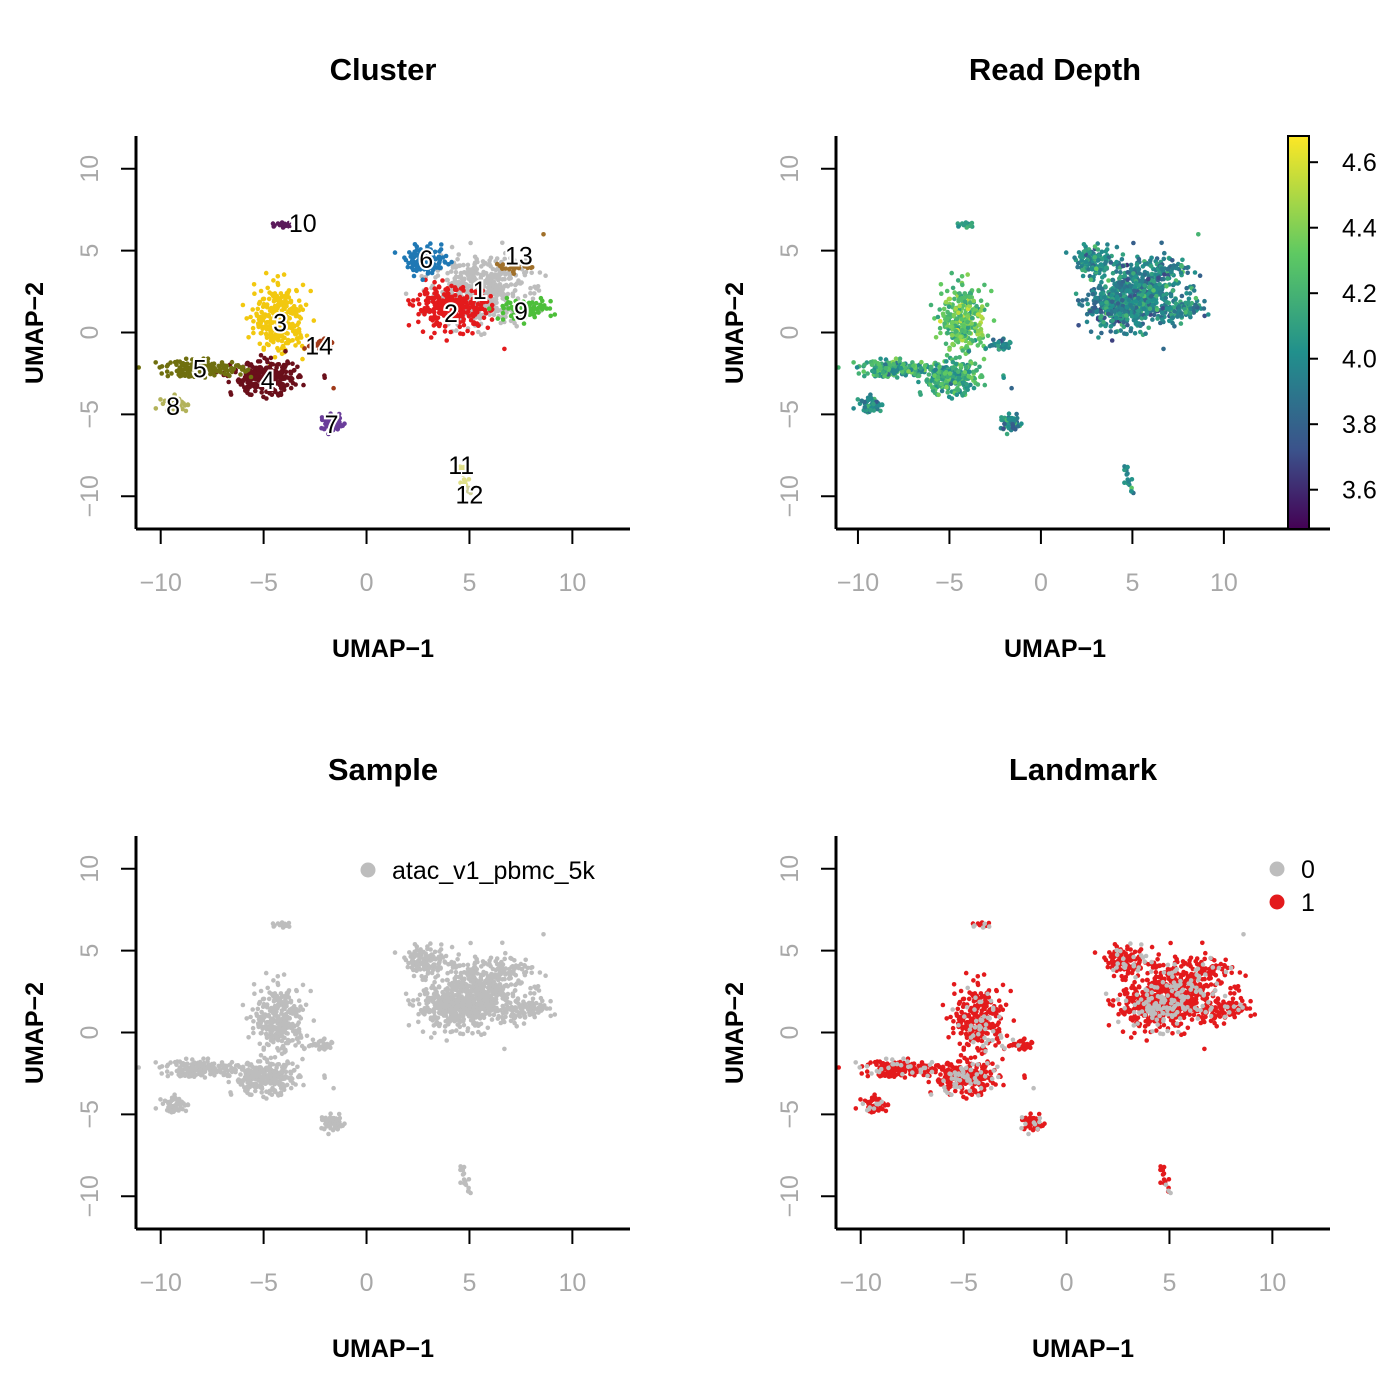  Describe the element at coordinates (480, 291) in the screenshot. I see `cluster-label: 1` at that location.